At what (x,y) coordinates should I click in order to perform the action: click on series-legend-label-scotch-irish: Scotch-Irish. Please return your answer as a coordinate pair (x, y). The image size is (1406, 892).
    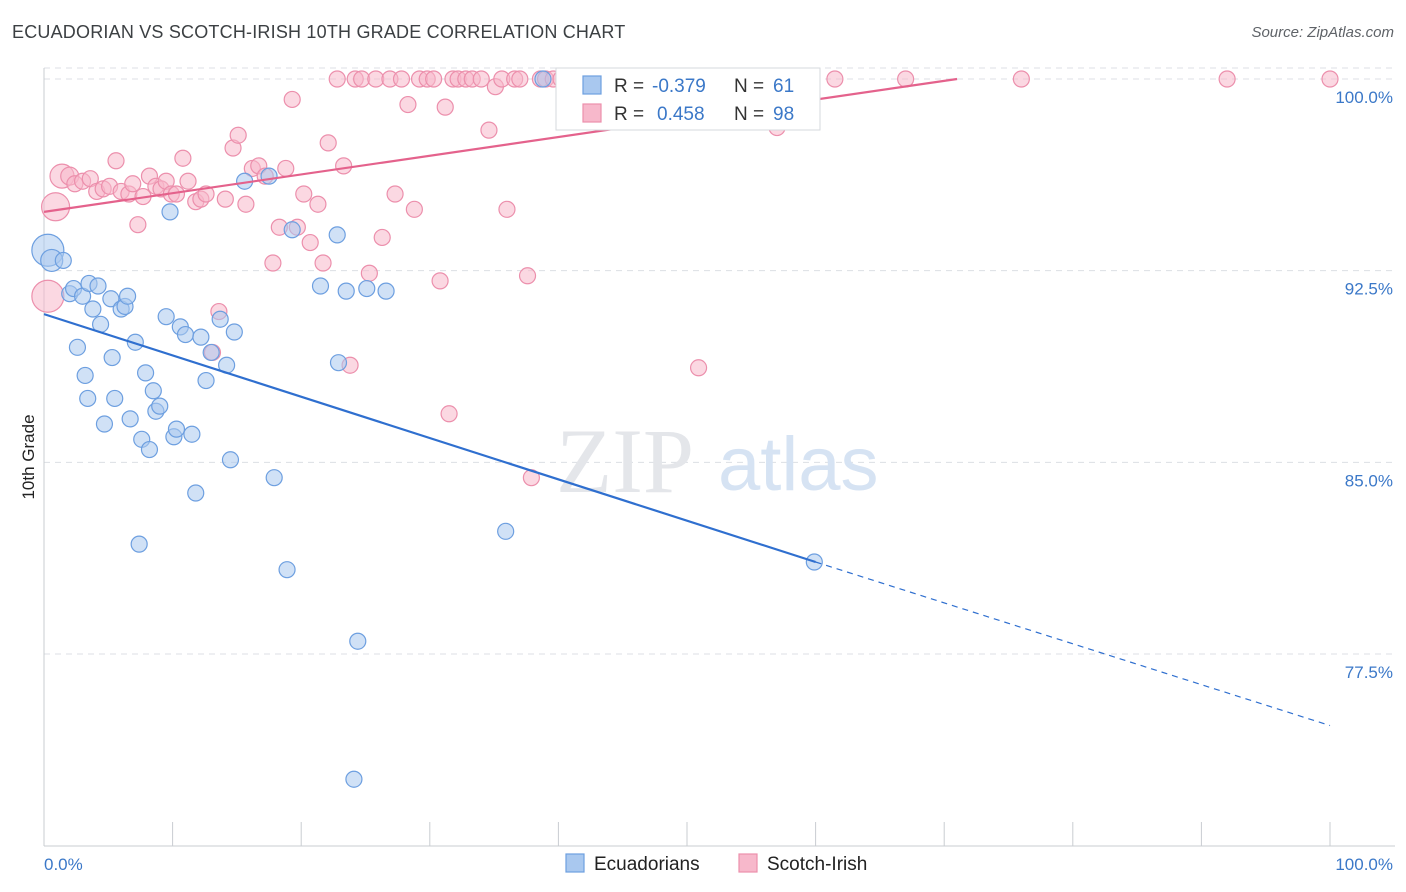
    Looking at the image, I should click on (817, 864).